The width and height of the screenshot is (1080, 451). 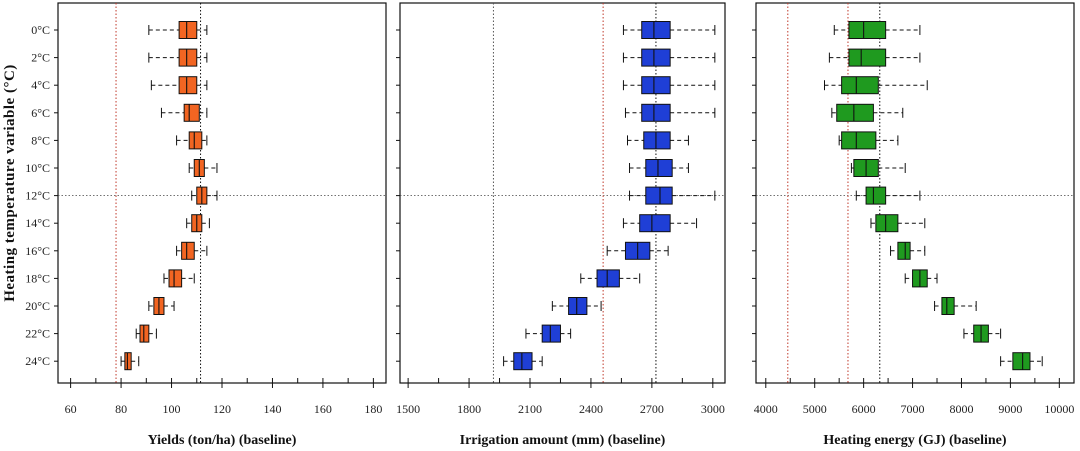 I want to click on y-tick-label: 6°C, so click(x=40, y=113).